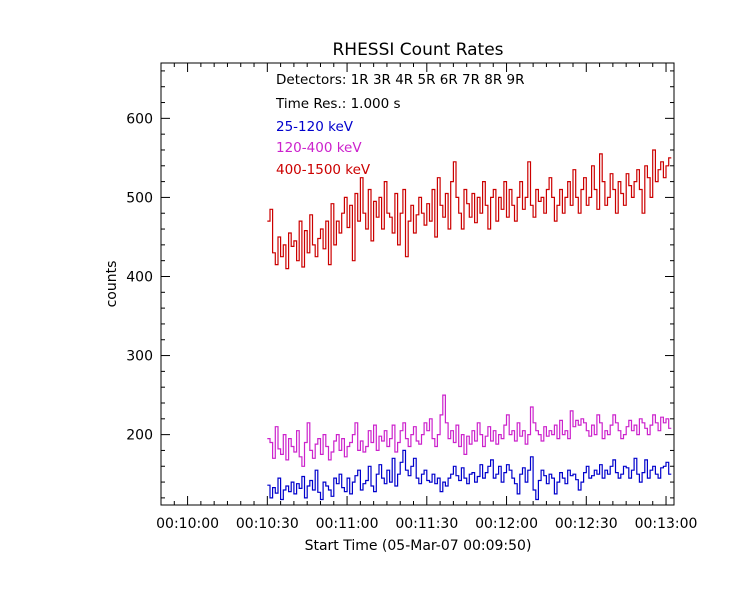 Image resolution: width=750 pixels, height=600 pixels. What do you see at coordinates (469, 209) in the screenshot?
I see `series-line-400-1500-kev` at bounding box center [469, 209].